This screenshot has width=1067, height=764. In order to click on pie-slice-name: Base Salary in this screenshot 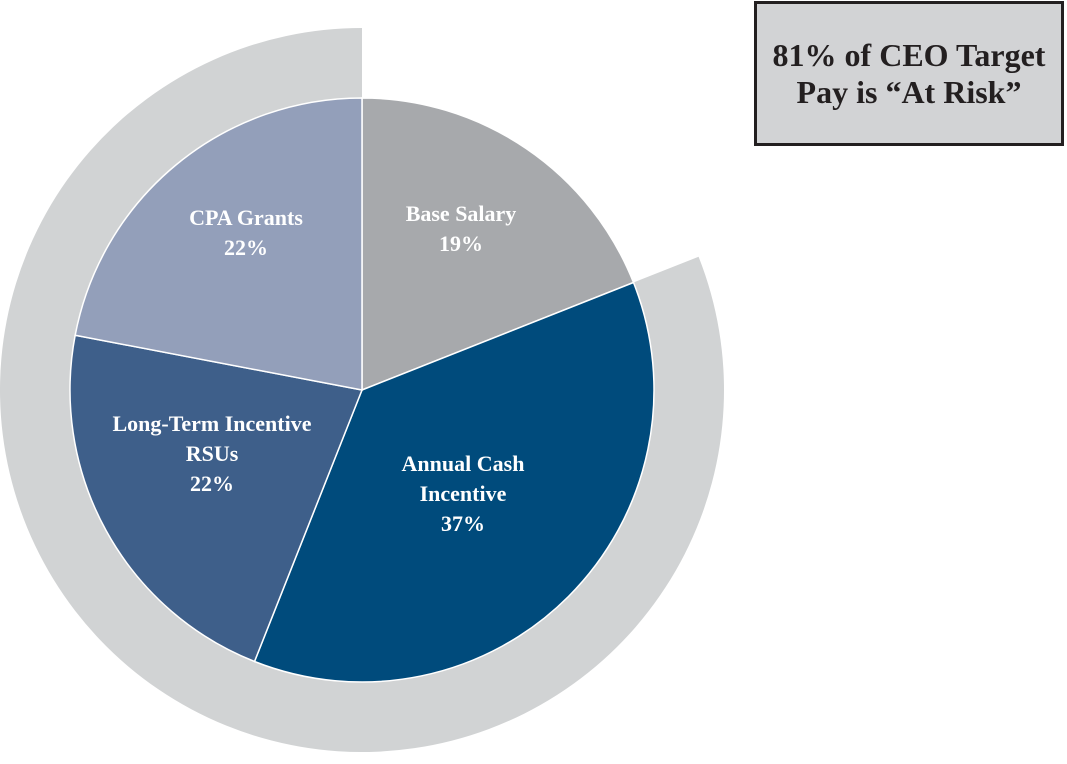, I will do `click(461, 213)`.